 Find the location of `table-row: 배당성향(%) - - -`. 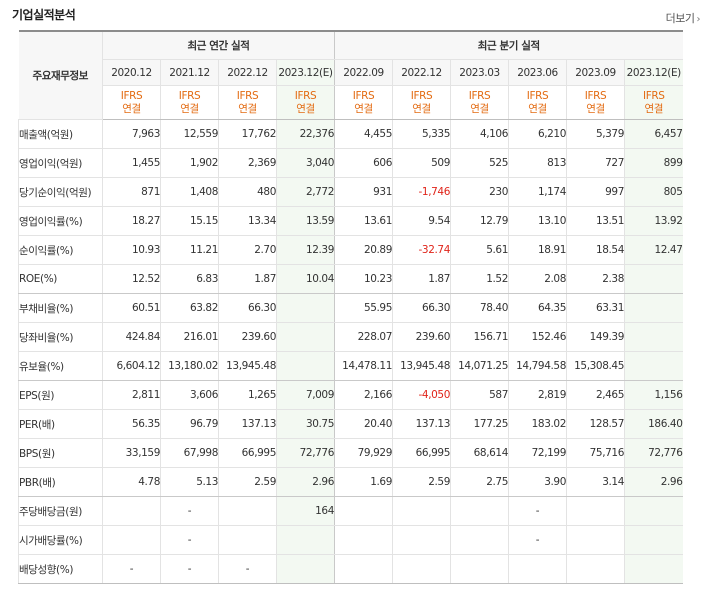

table-row: 배당성향(%) - - - is located at coordinates (350, 569).